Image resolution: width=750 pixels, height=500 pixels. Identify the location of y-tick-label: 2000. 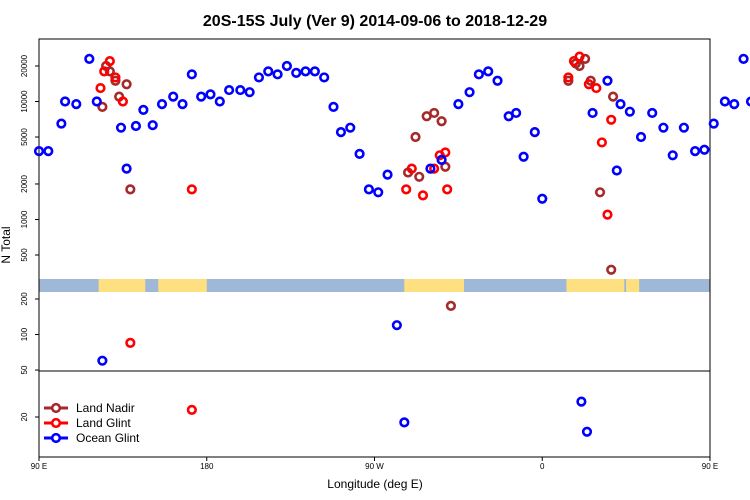
(24, 184).